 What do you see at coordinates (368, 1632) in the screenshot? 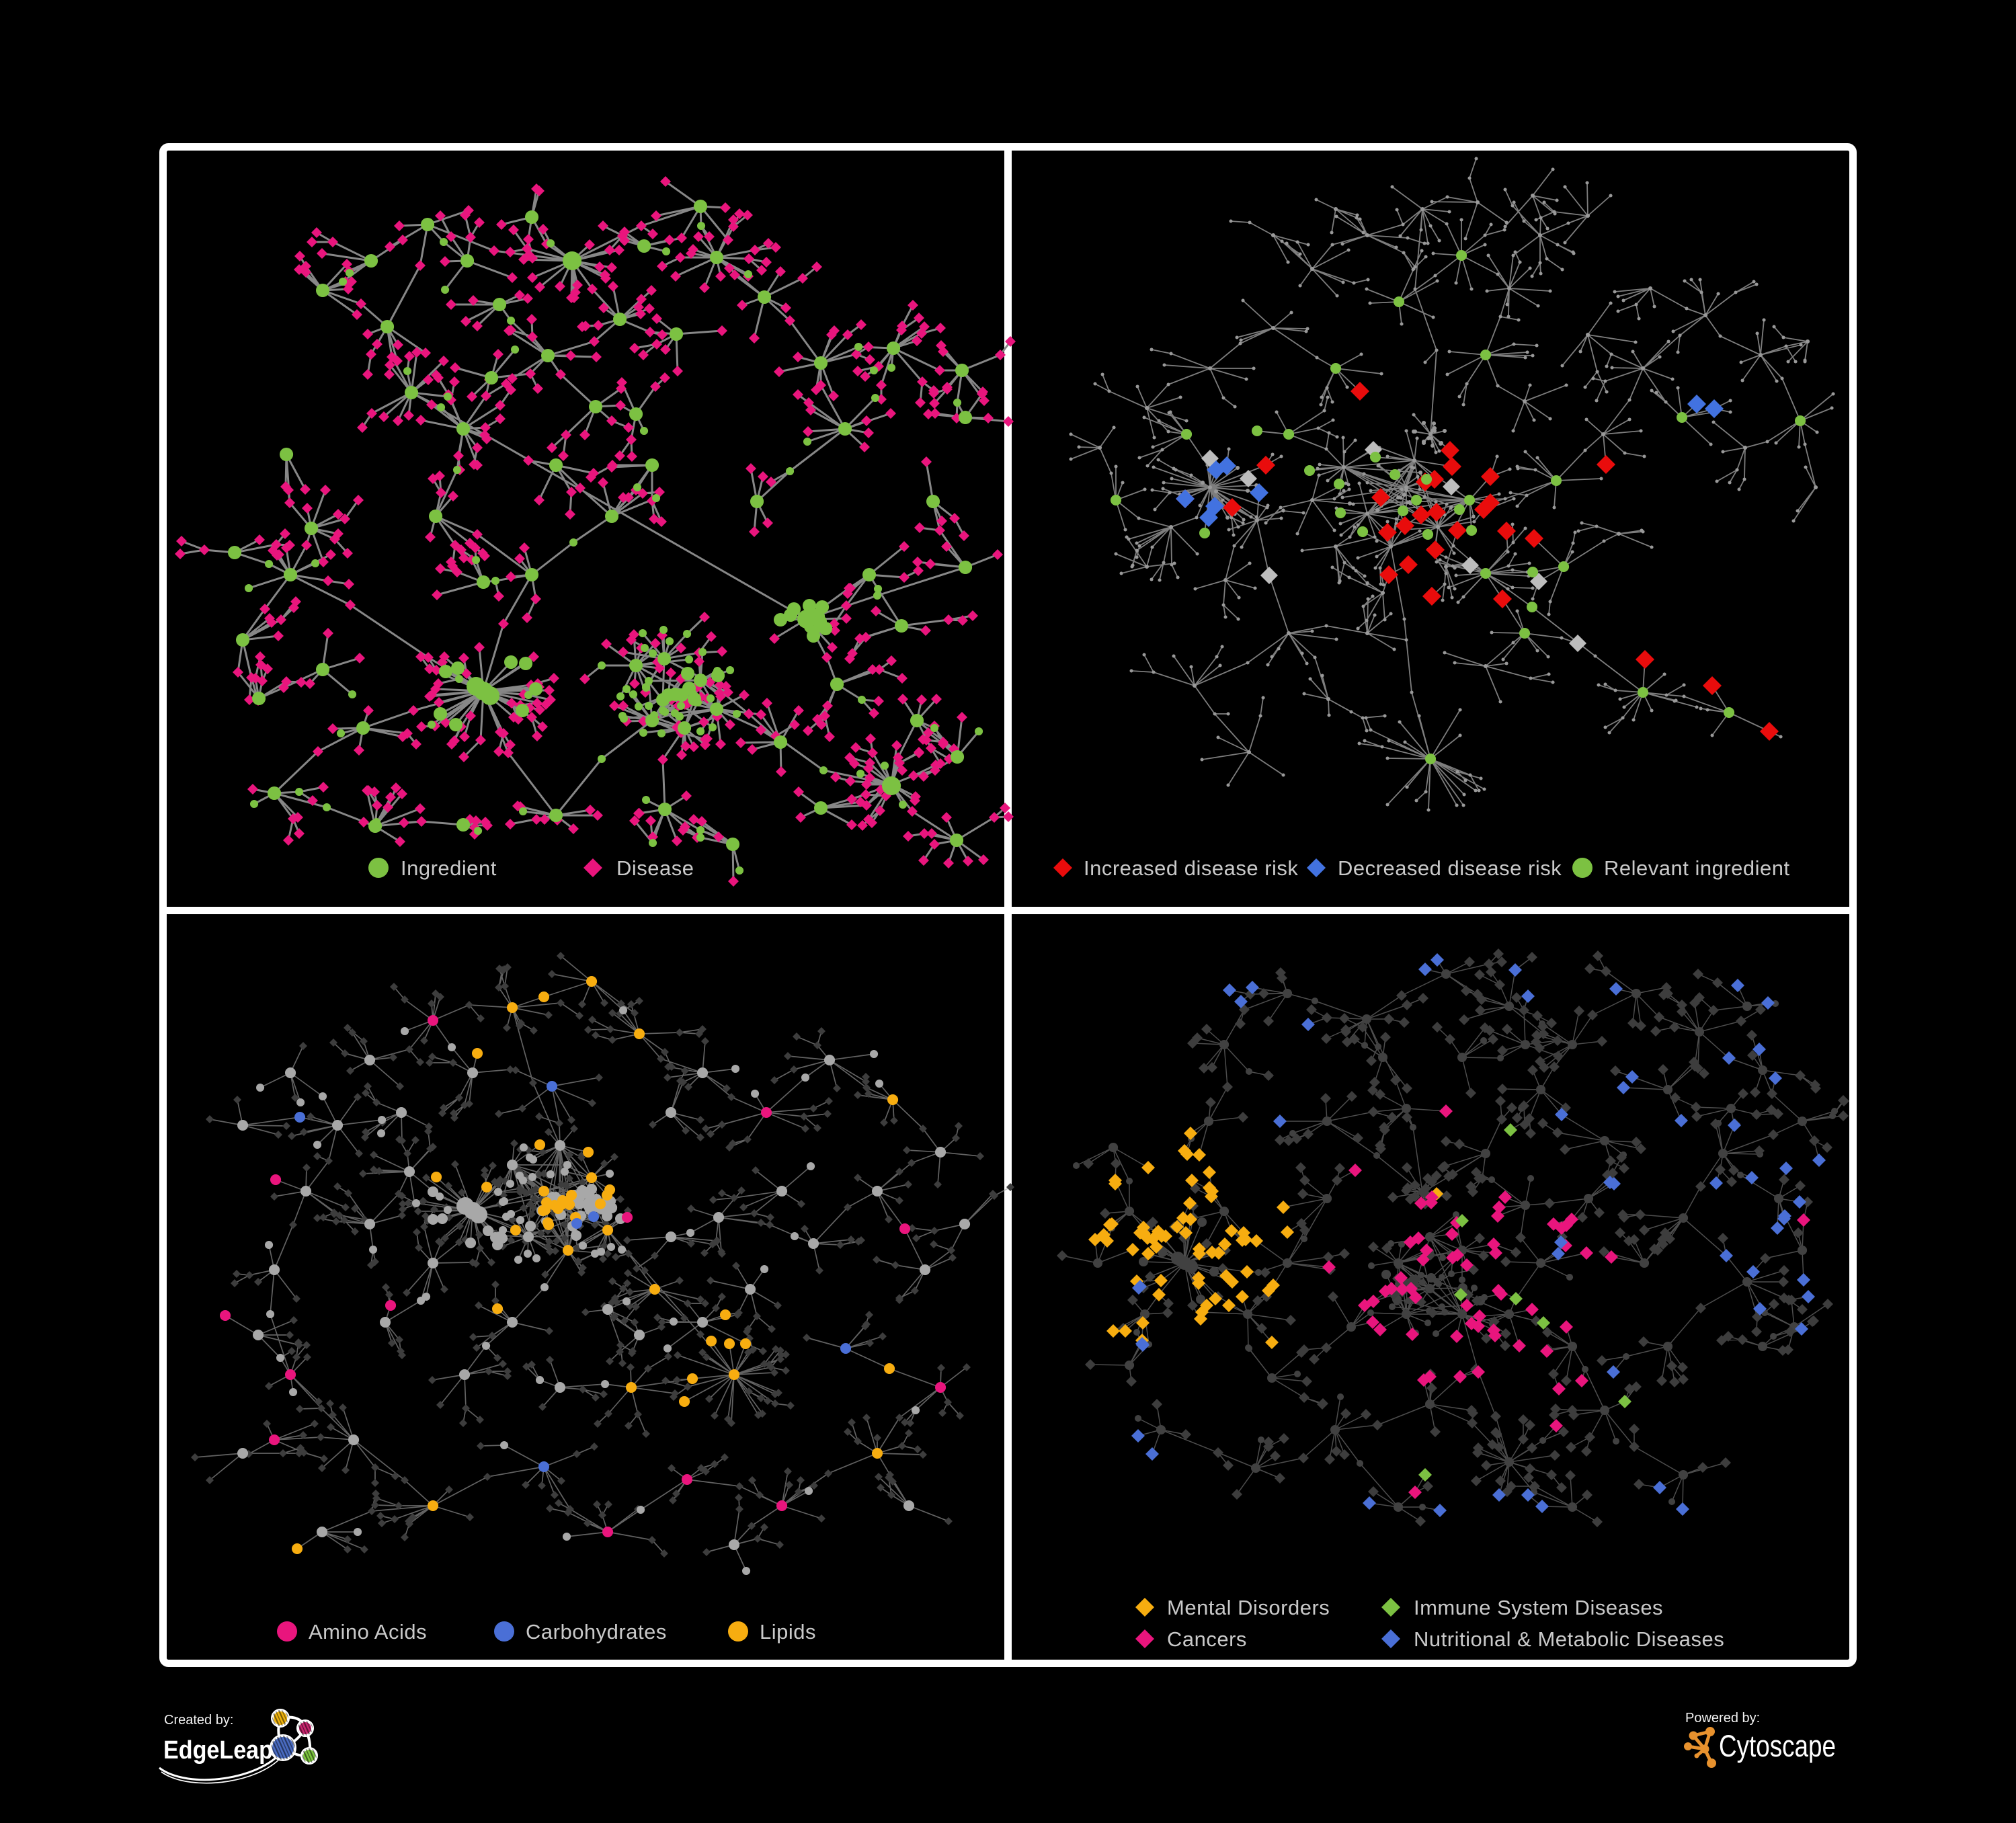
I see `svg-text: Amino Acids` at bounding box center [368, 1632].